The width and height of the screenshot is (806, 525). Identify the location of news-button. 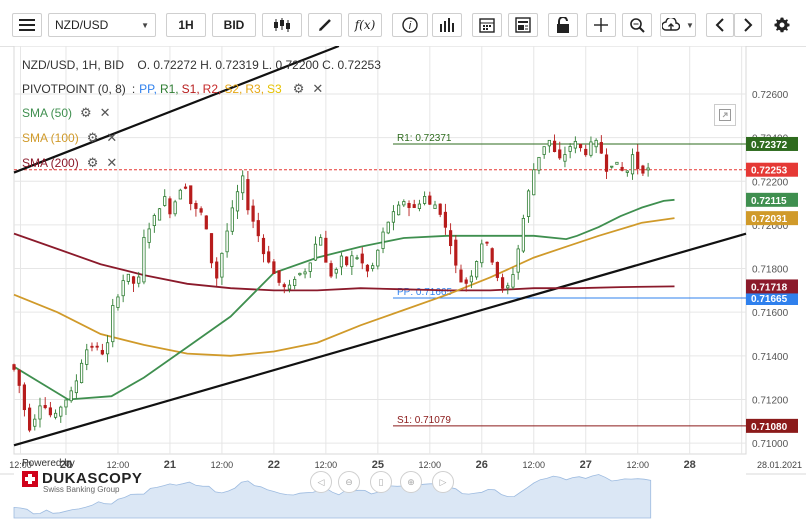
(523, 25).